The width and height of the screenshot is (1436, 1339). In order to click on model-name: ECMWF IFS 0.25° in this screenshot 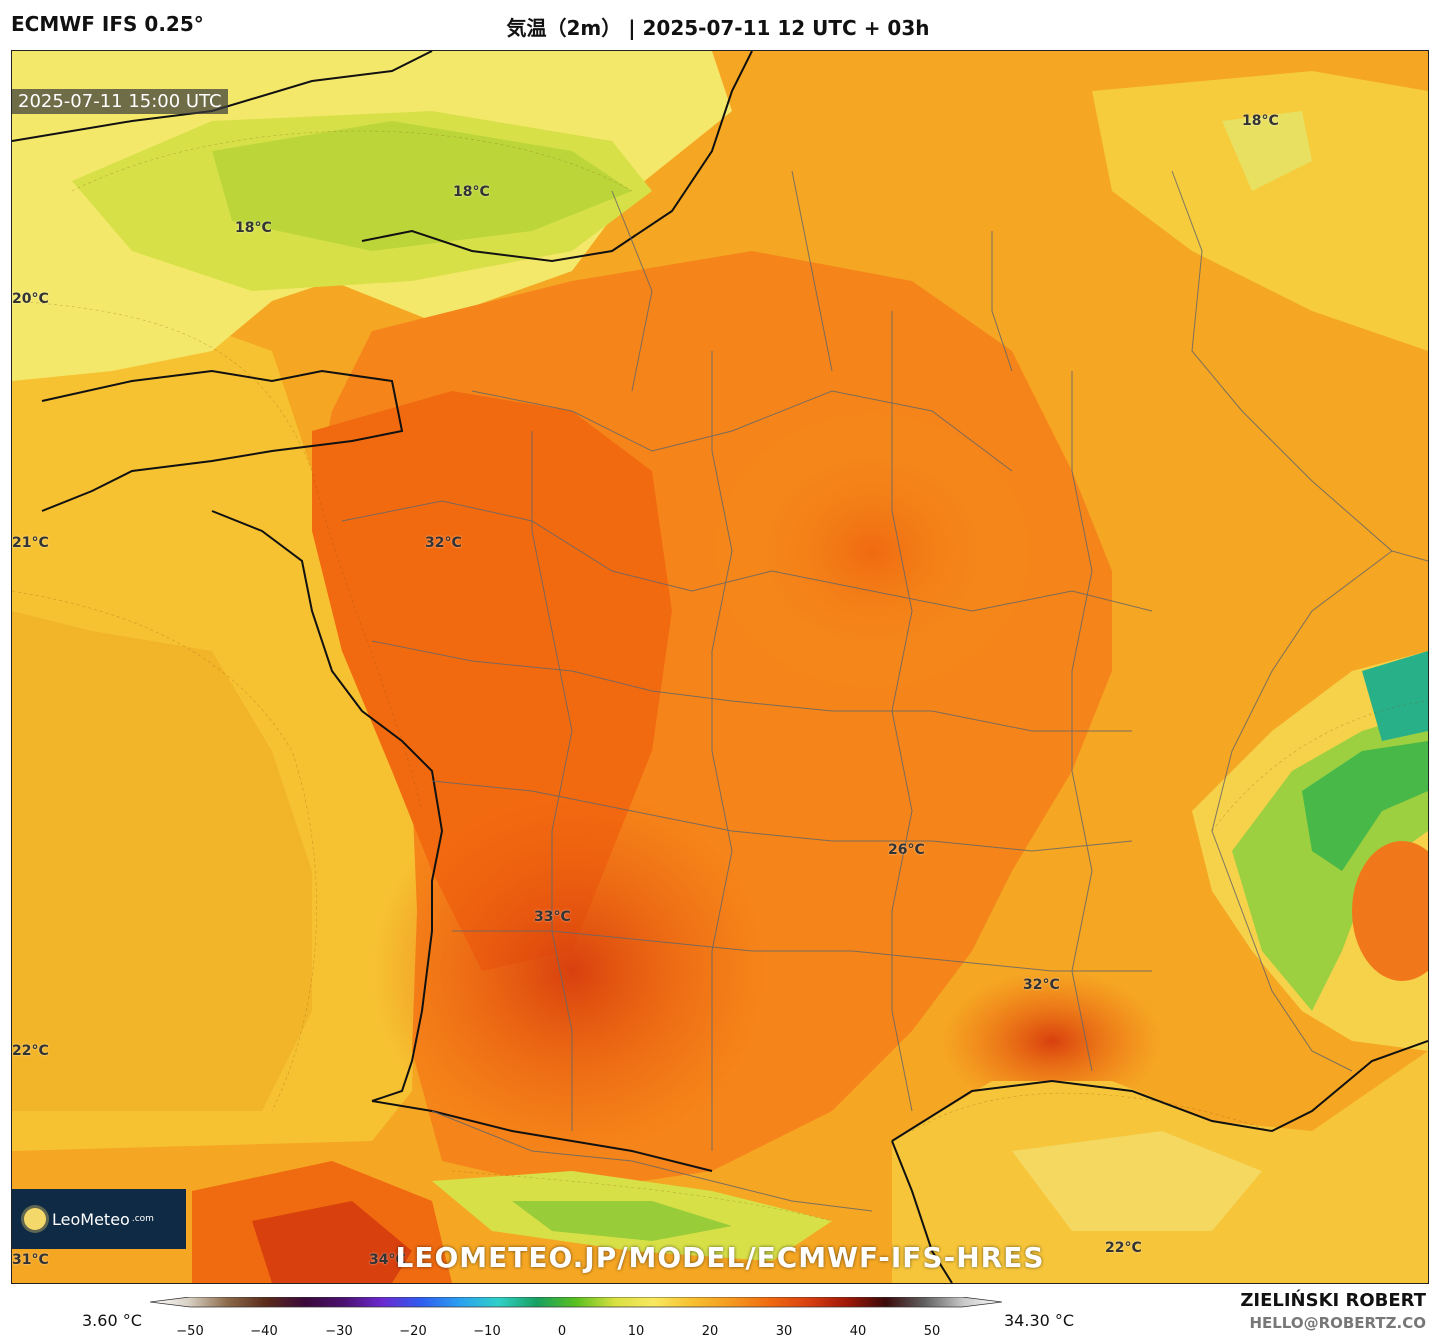, I will do `click(107, 24)`.